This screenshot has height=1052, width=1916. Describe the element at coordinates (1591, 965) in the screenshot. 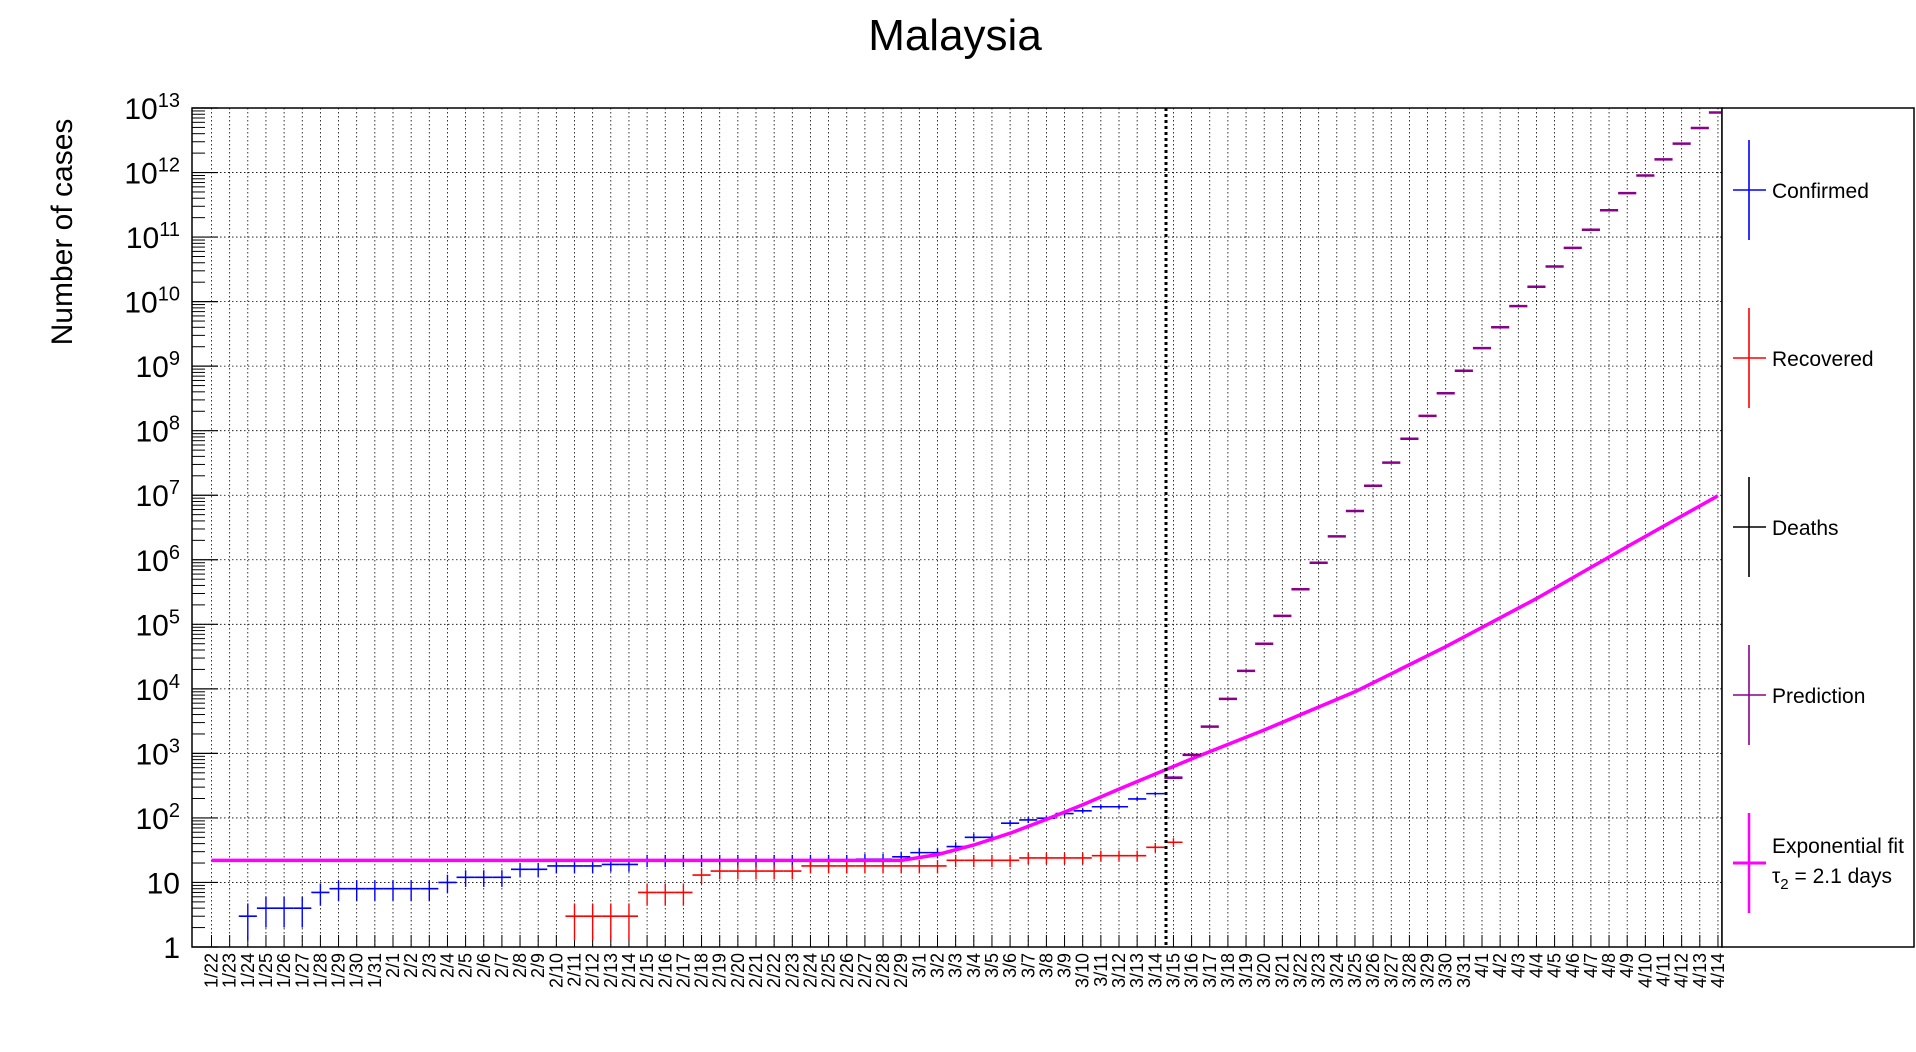

I see `x-tick-label: 4/7` at that location.